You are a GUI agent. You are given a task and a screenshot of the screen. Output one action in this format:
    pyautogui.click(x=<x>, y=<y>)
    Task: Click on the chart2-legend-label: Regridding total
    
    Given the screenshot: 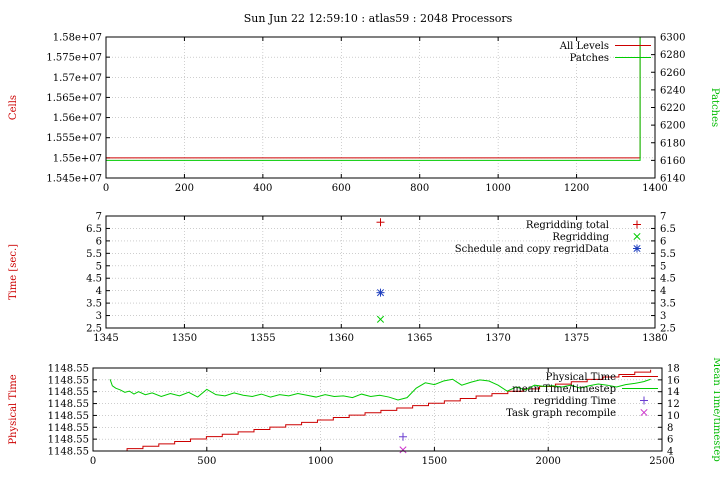 What is the action you would take?
    pyautogui.click(x=567, y=225)
    